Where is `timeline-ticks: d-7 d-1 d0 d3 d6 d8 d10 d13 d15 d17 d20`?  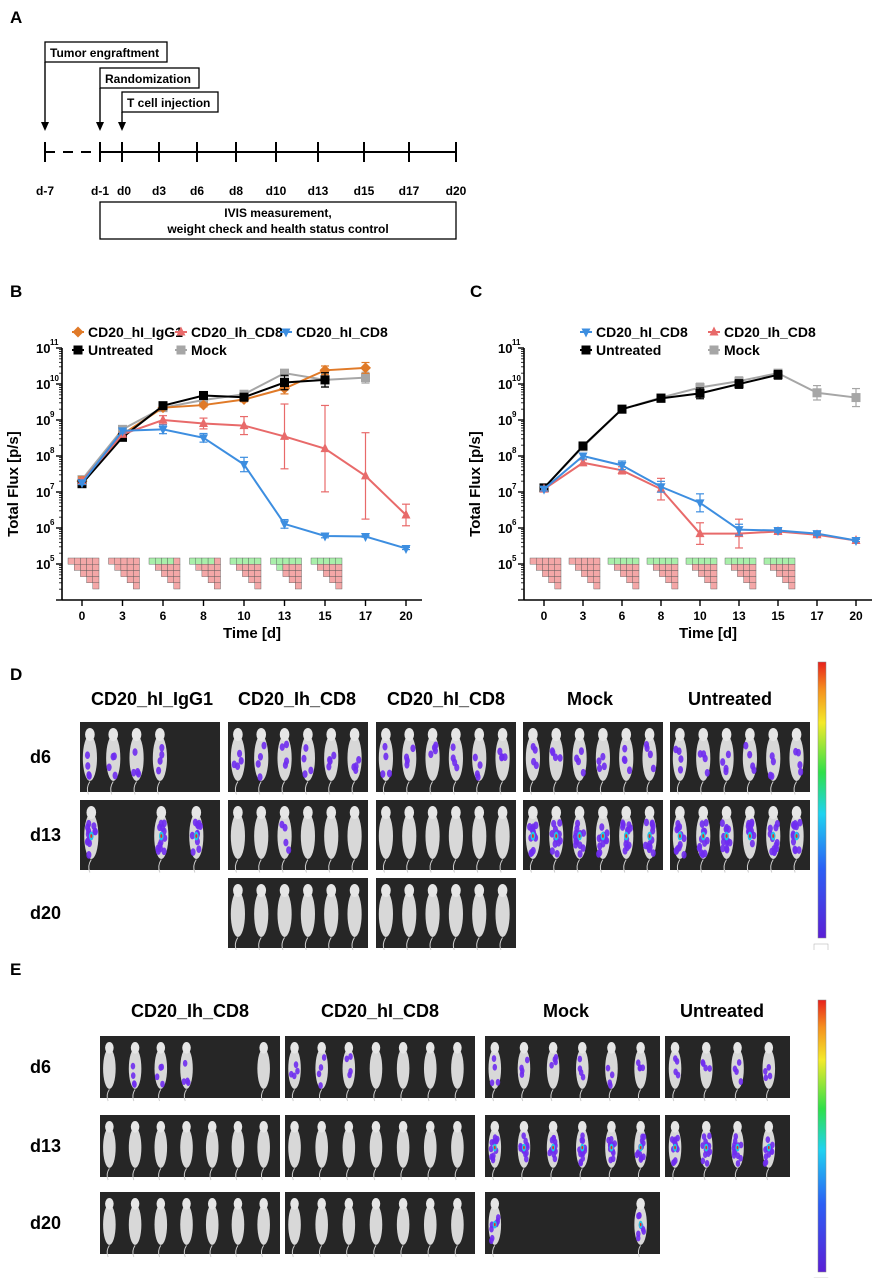
timeline-ticks: d-7 d-1 d0 d3 d6 d8 d10 d13 d15 d17 d20 is located at coordinates (251, 170).